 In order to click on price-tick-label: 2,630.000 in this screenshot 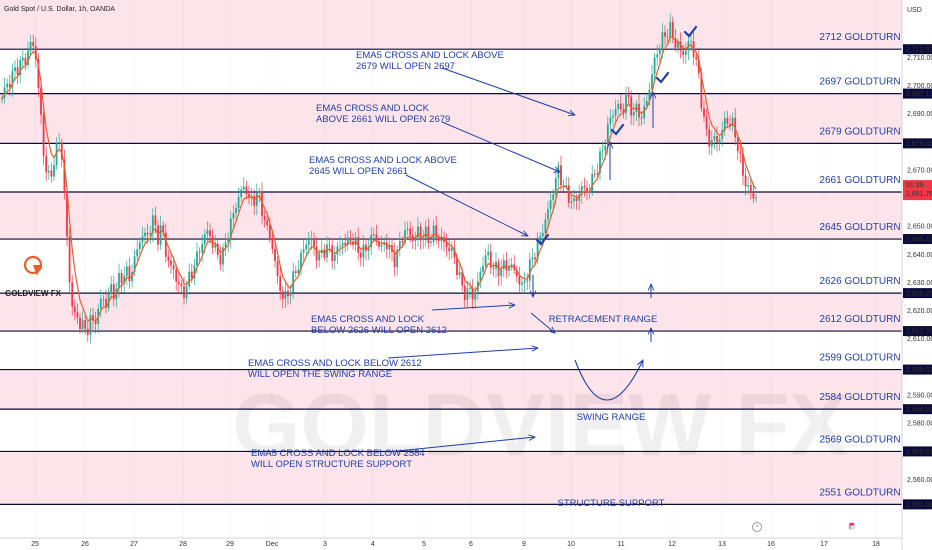, I will do `click(919, 283)`.